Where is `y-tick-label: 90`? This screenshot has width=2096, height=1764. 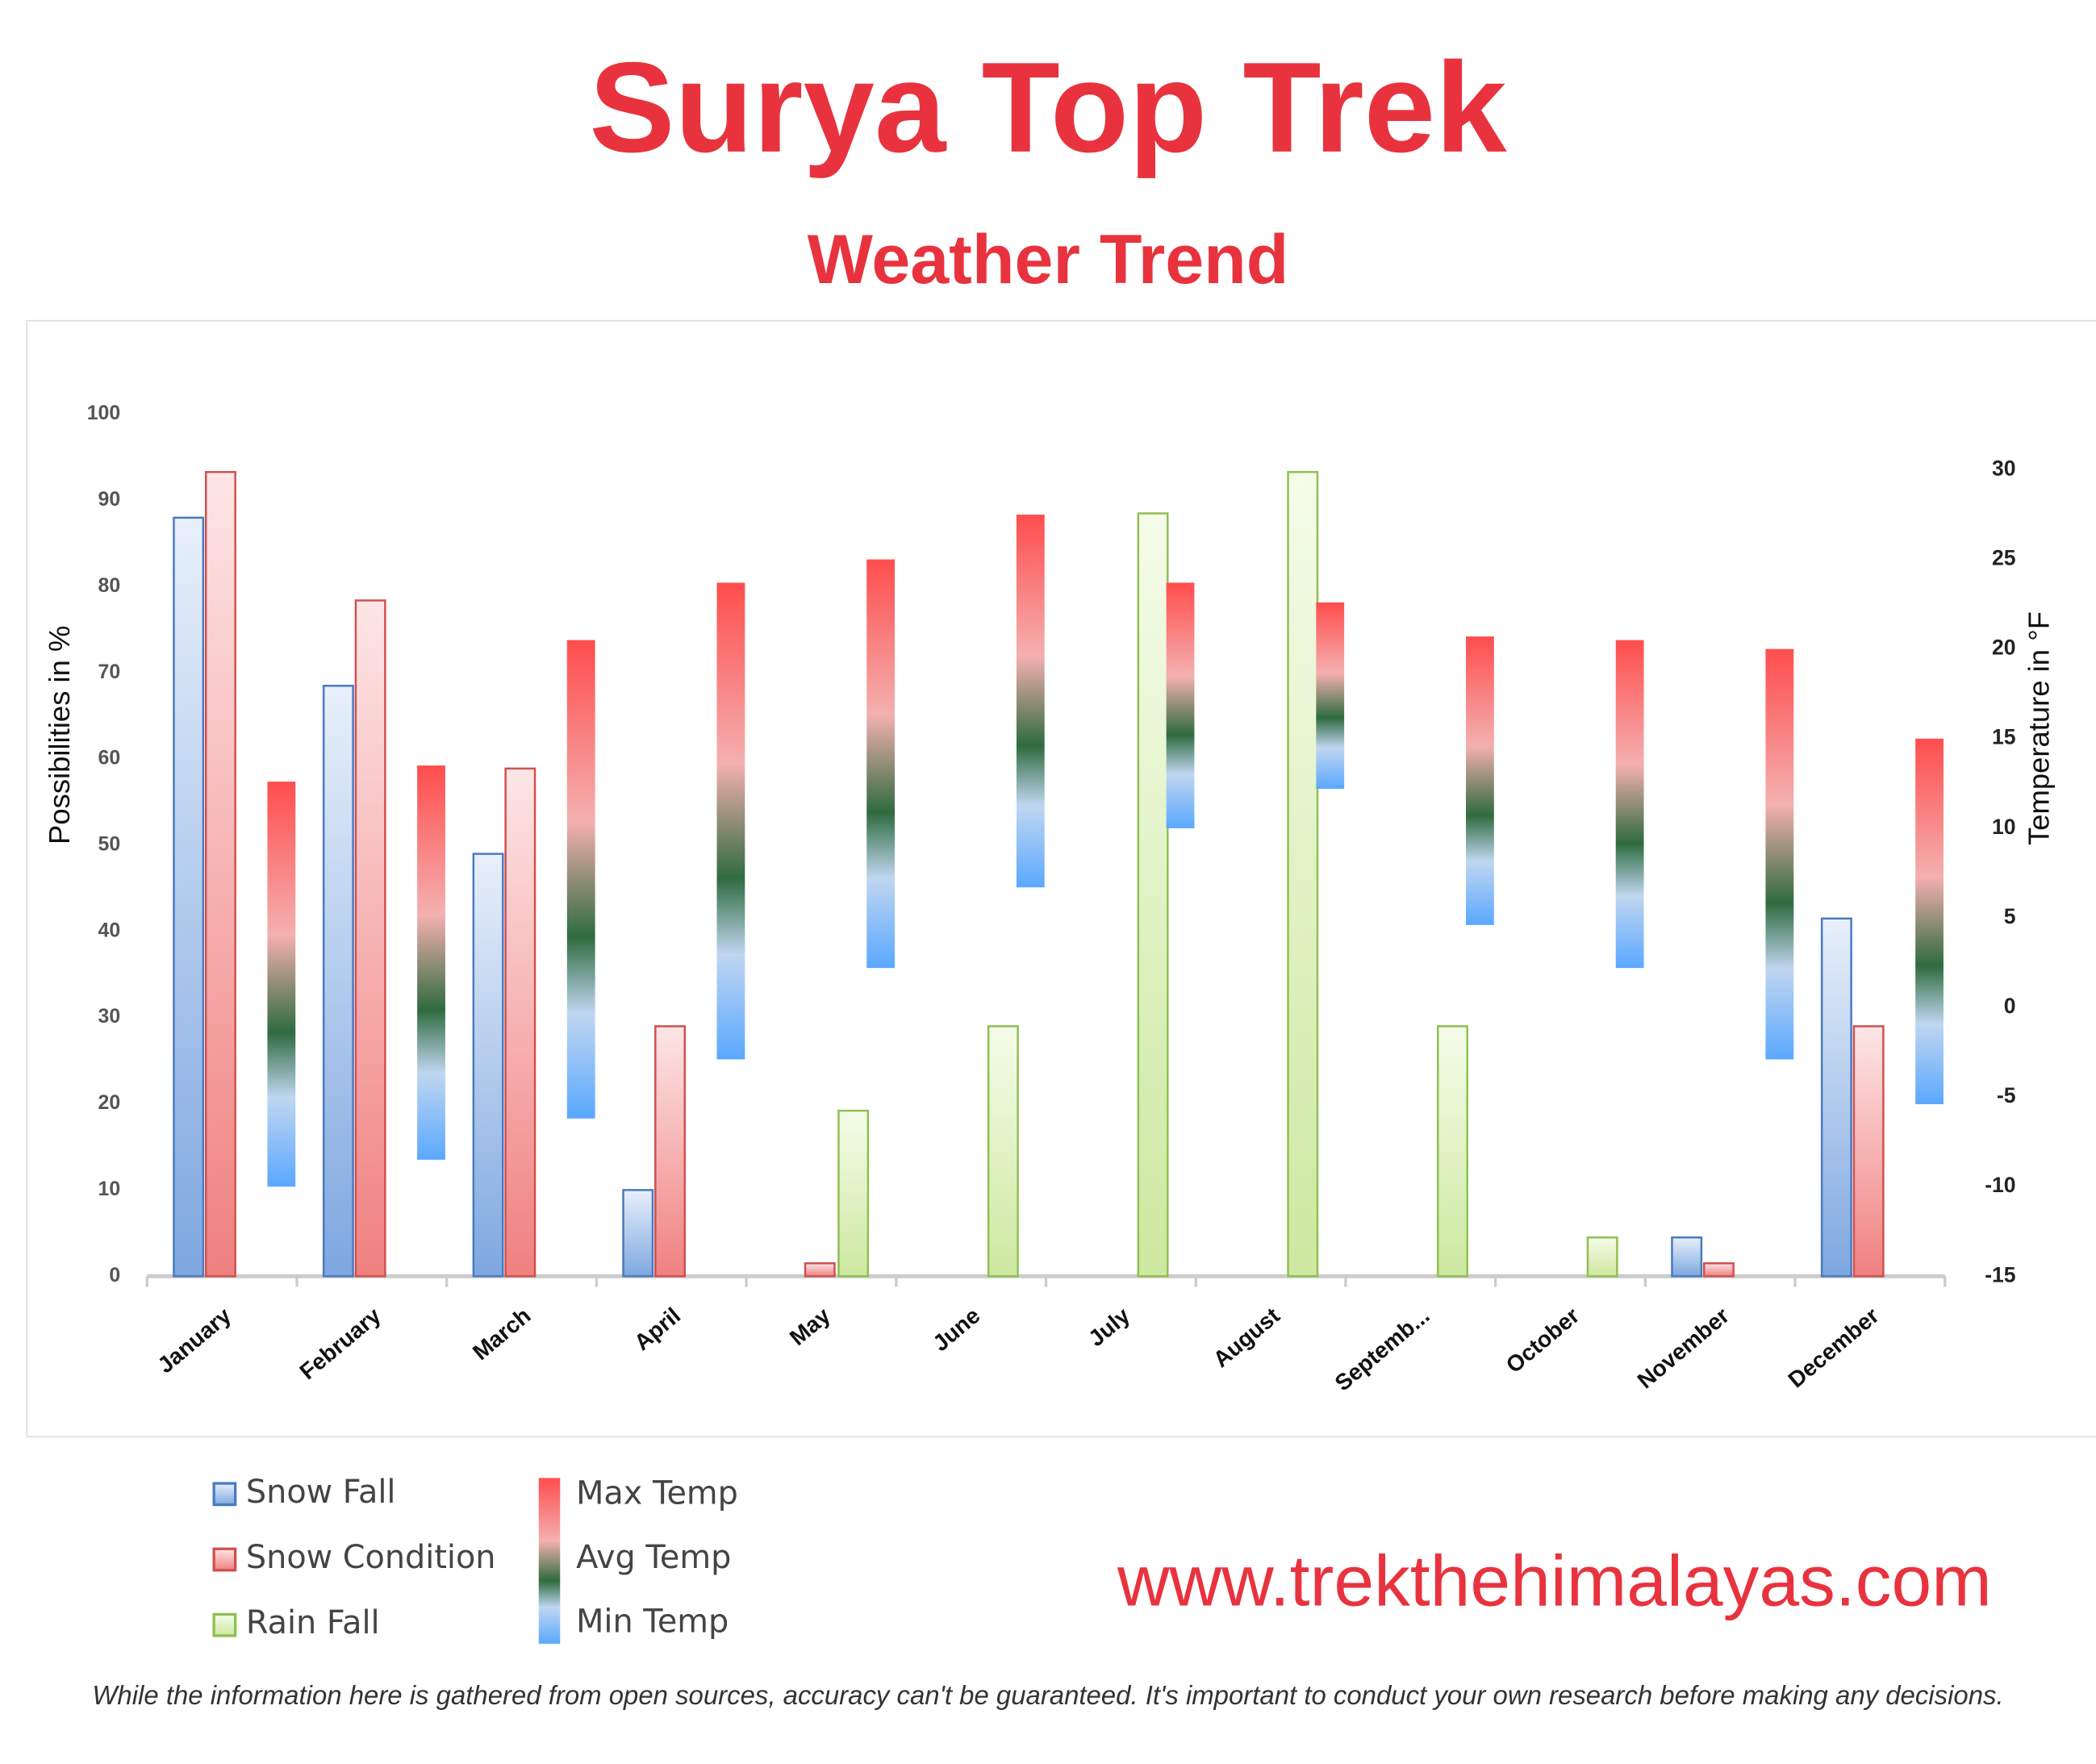
y-tick-label: 90 is located at coordinates (110, 500).